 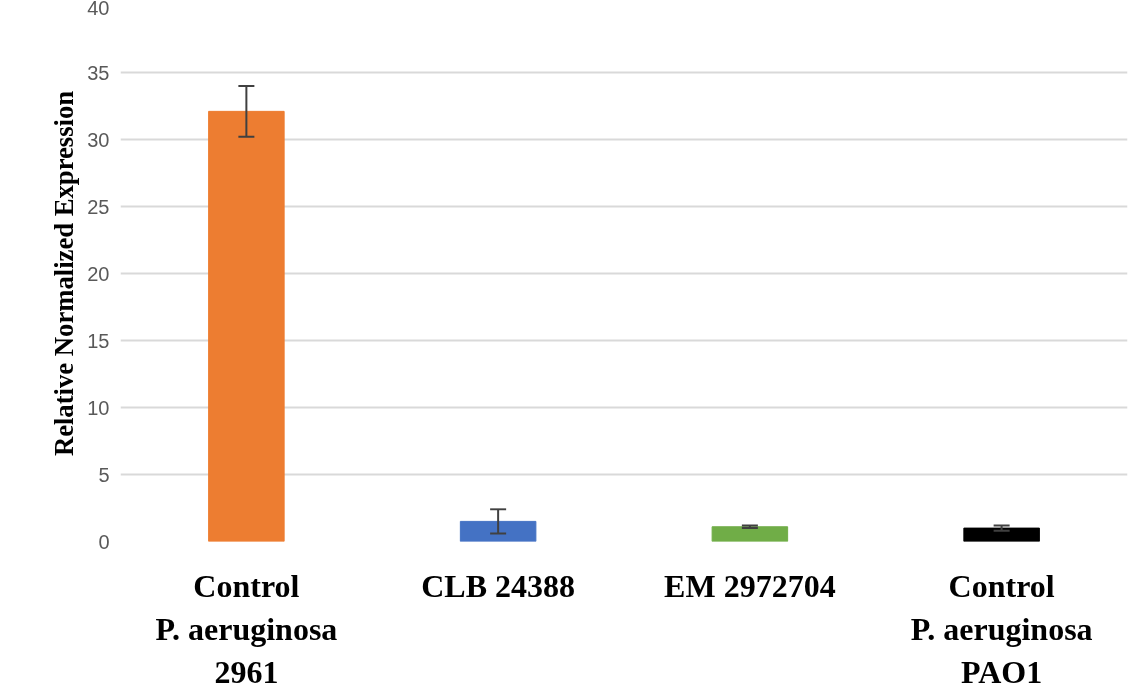 I want to click on y-tick-label: 40, so click(x=98, y=9).